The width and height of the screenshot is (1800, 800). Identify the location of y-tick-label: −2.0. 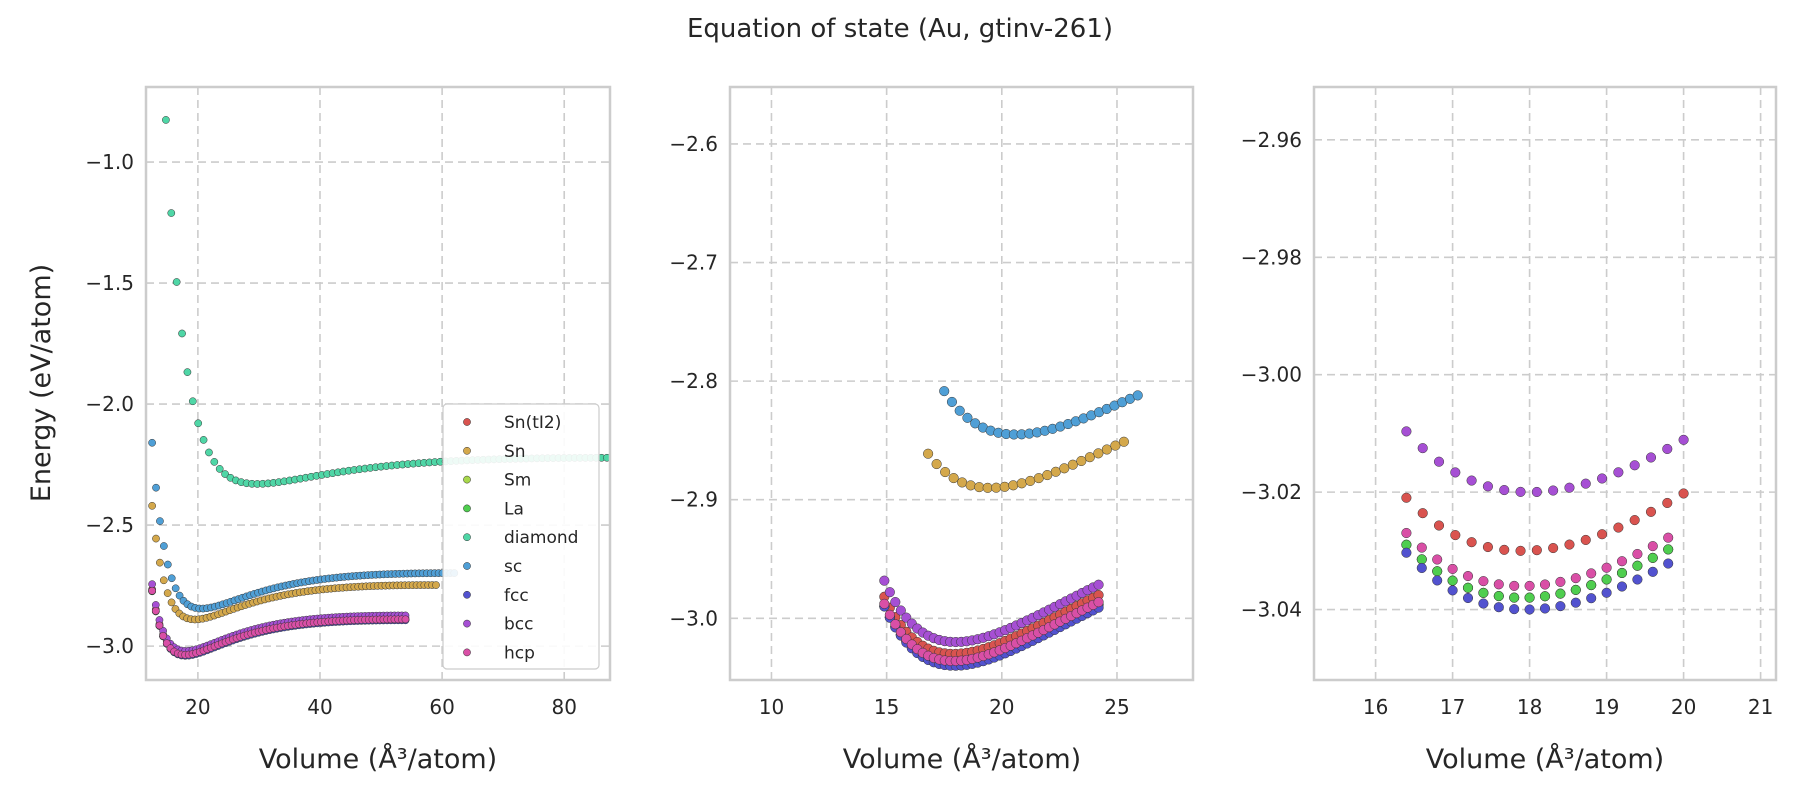
(109, 404).